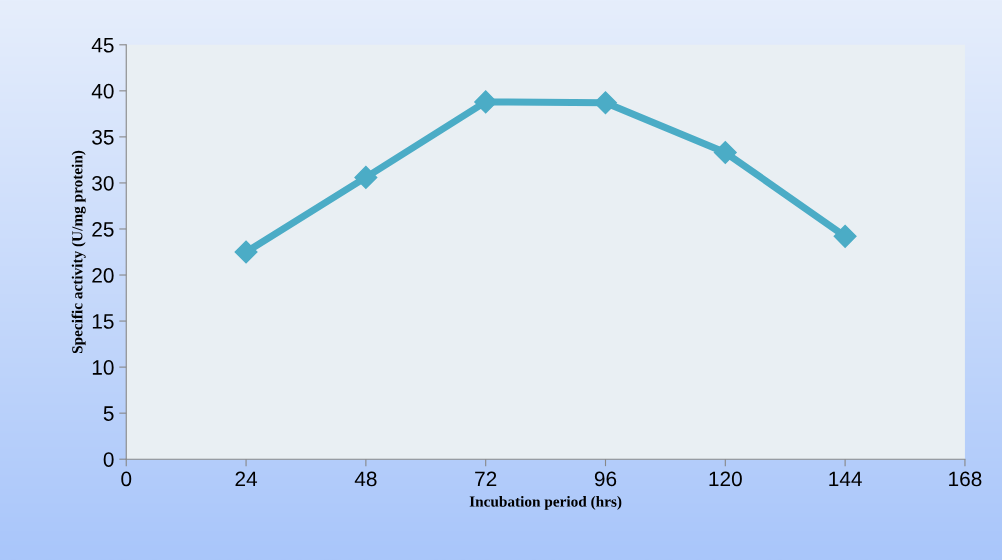 The image size is (1002, 560). Describe the element at coordinates (725, 479) in the screenshot. I see `x-tick-label: 120` at that location.